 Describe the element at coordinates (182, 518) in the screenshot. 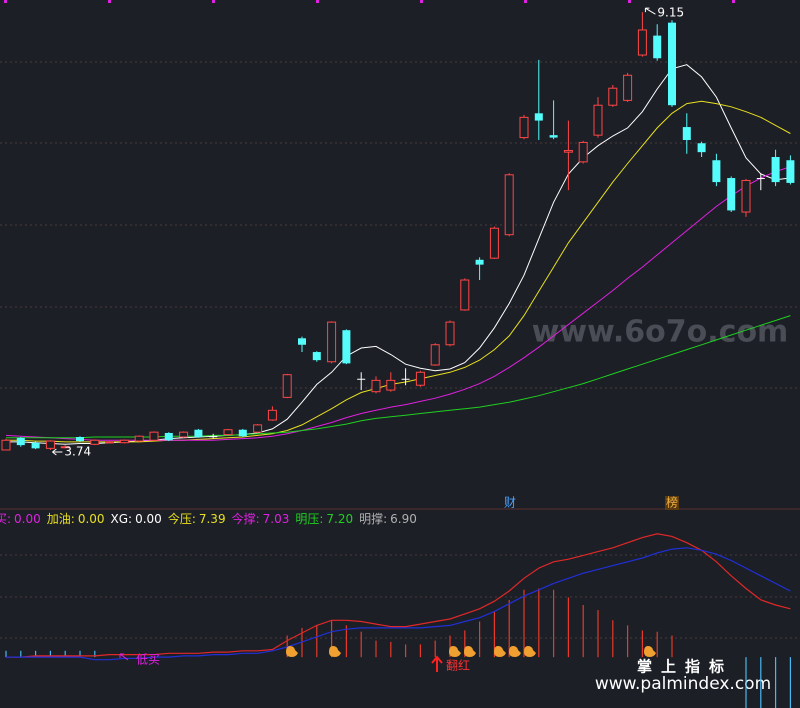

I see `legend-label: 今压:` at that location.